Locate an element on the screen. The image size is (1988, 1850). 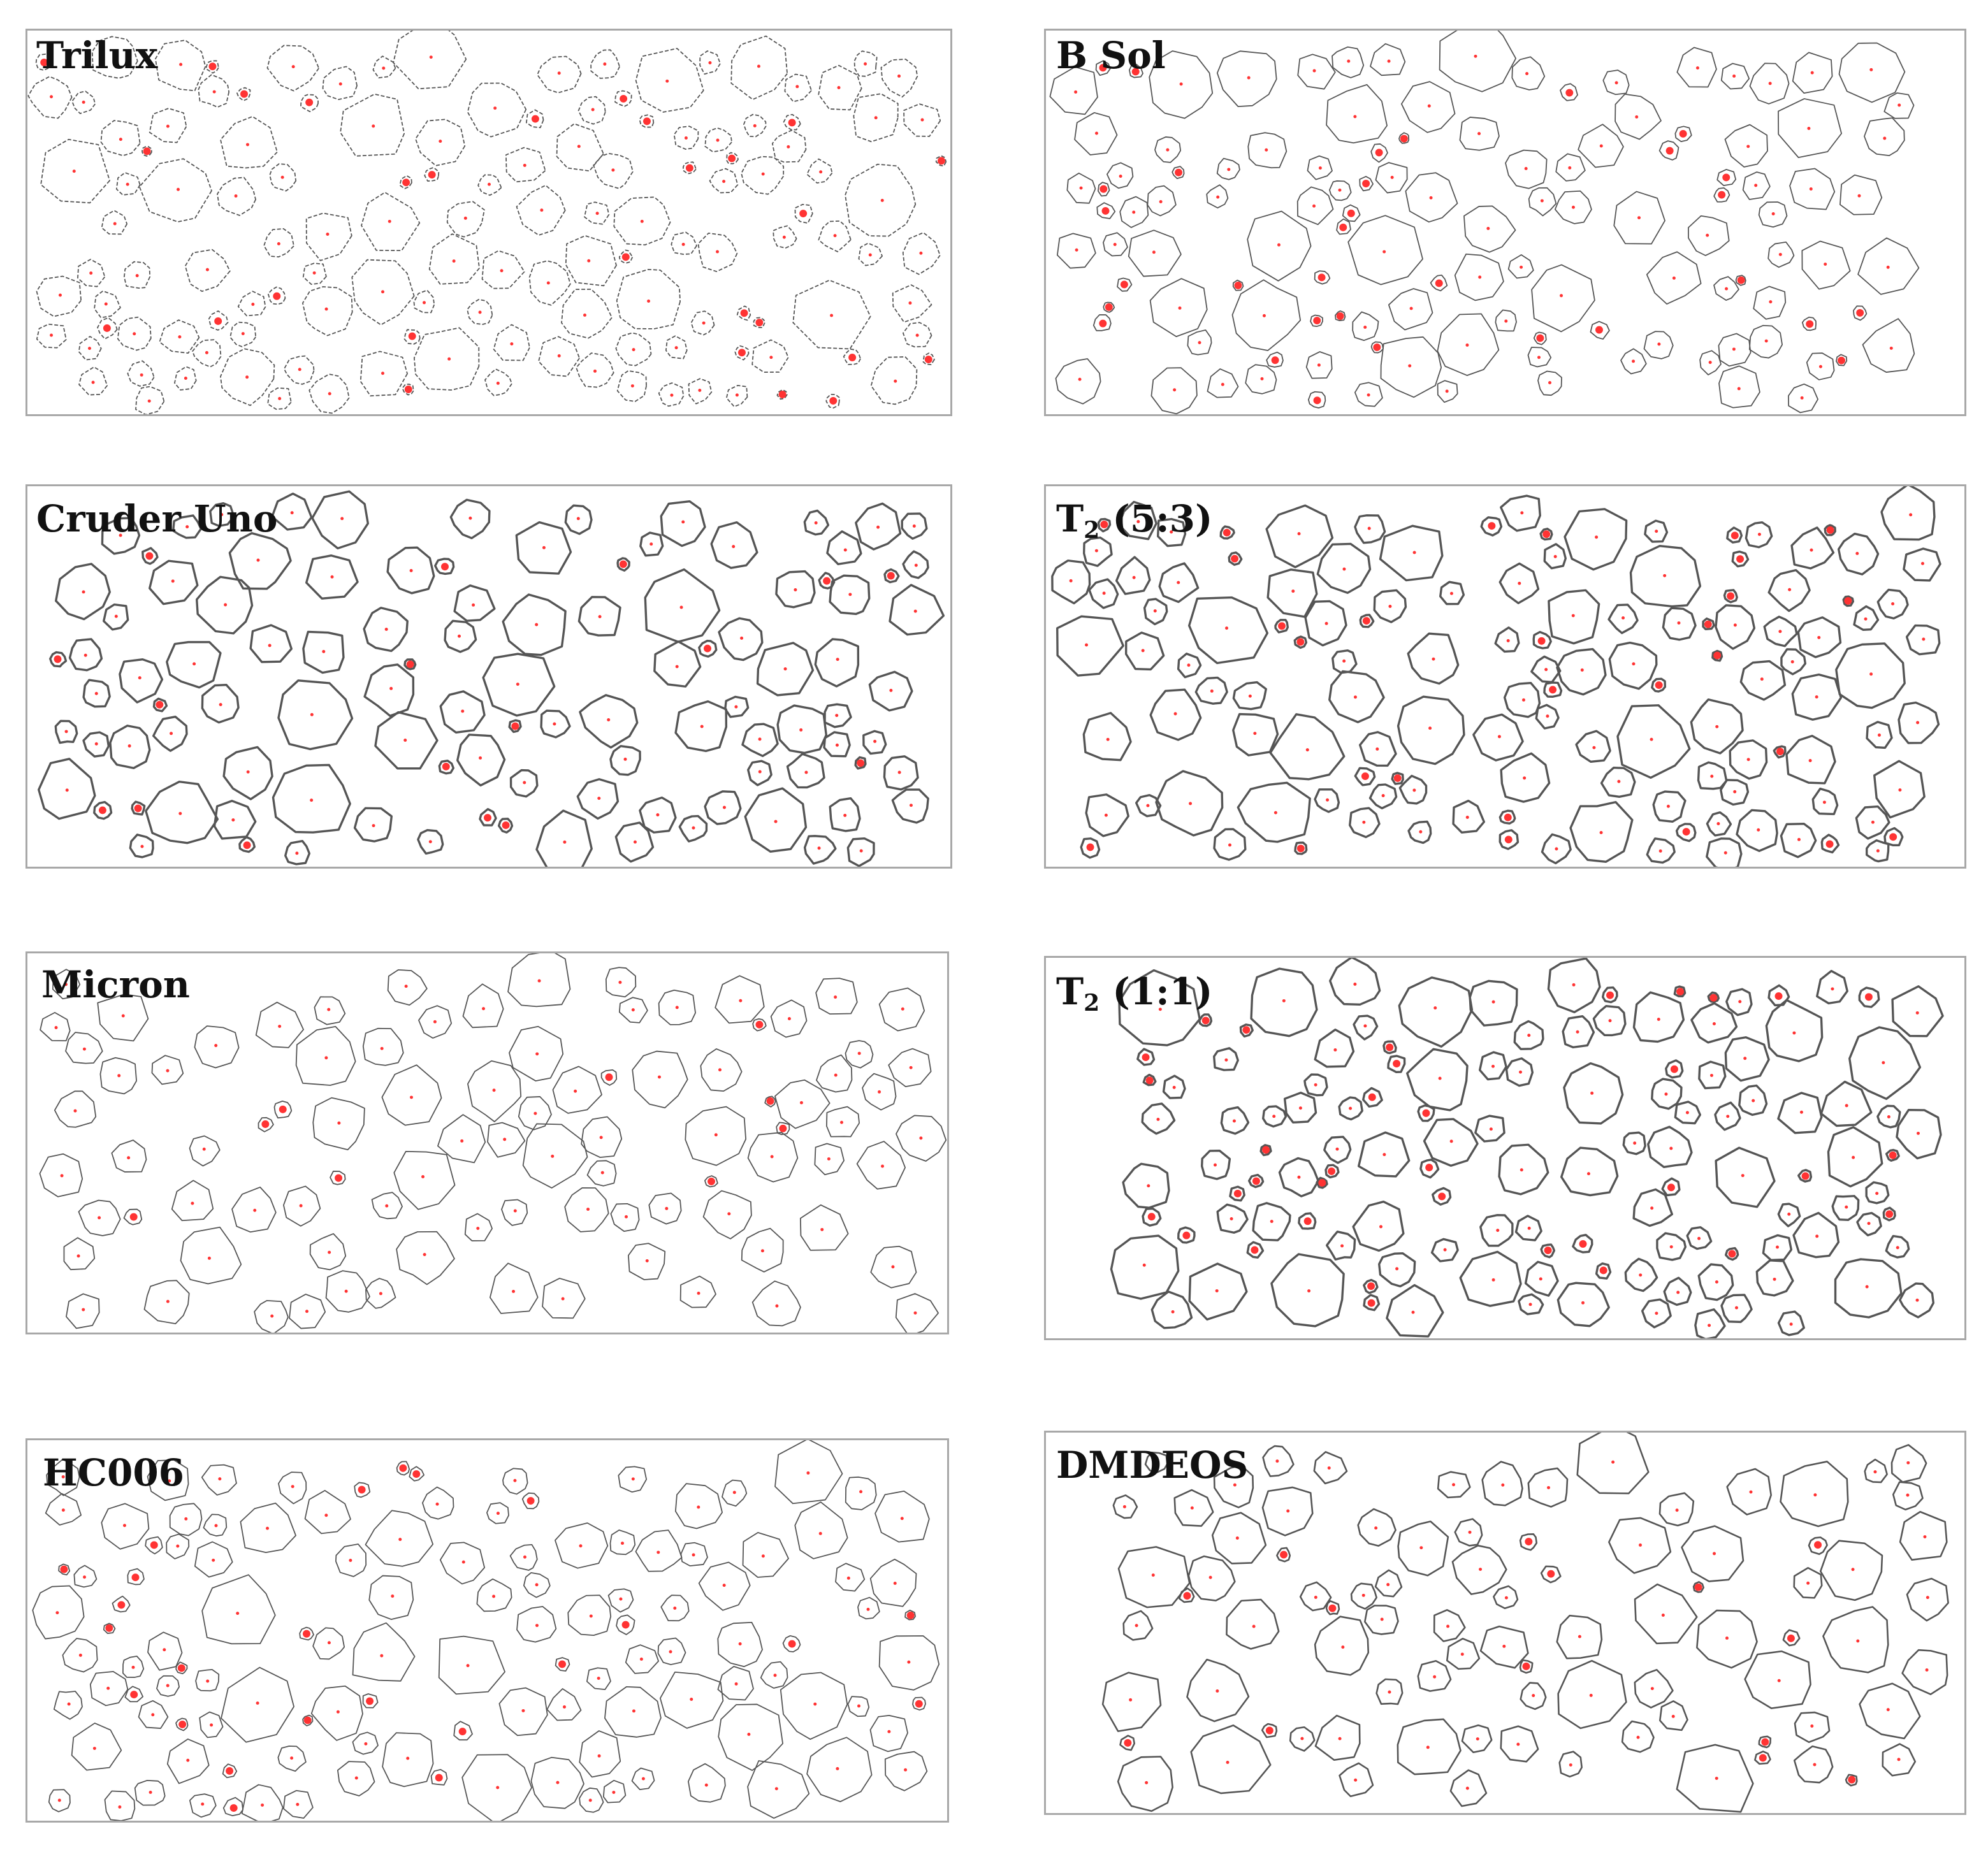
cell-map-cruder-uno is located at coordinates (491, 679).